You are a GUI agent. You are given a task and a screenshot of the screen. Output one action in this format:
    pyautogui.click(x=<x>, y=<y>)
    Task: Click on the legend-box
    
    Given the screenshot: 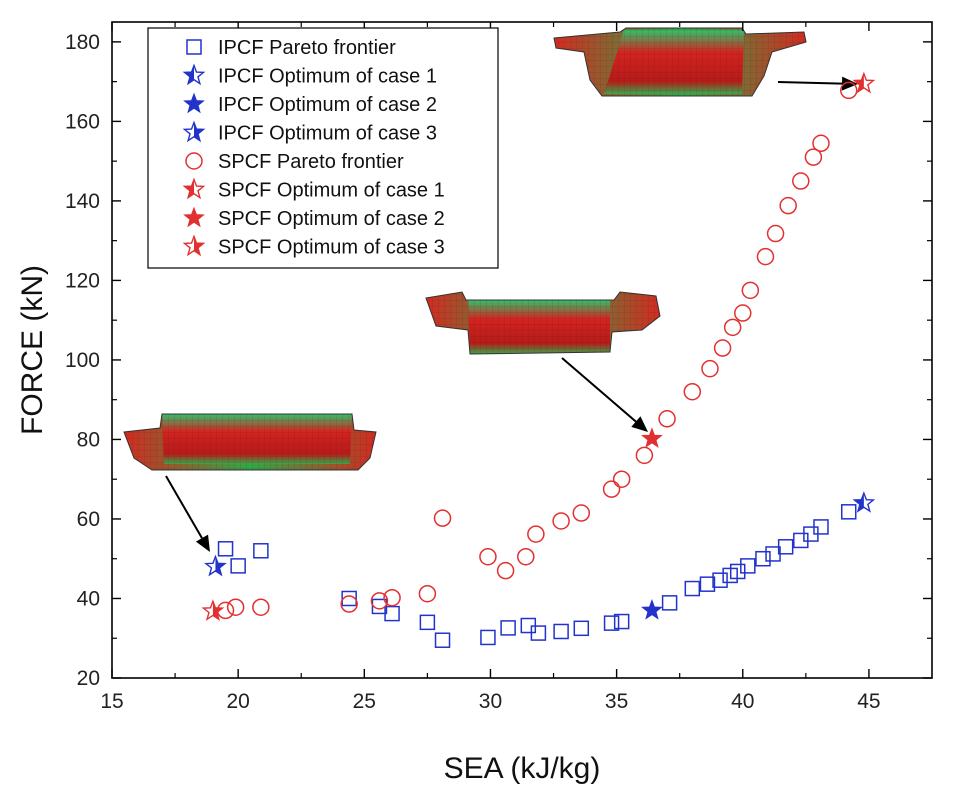 What is the action you would take?
    pyautogui.click(x=323, y=148)
    